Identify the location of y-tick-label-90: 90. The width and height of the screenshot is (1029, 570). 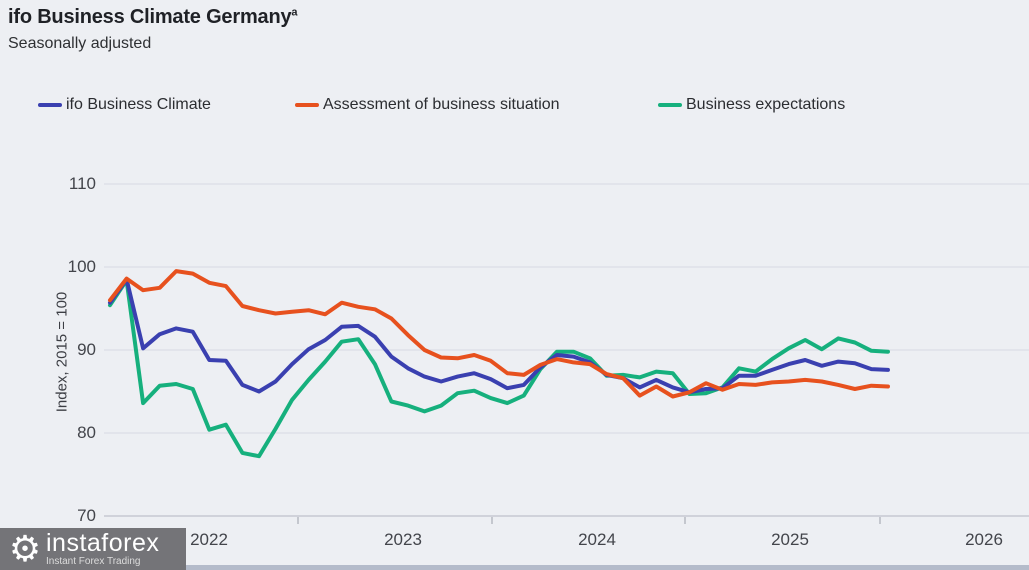
(86, 349).